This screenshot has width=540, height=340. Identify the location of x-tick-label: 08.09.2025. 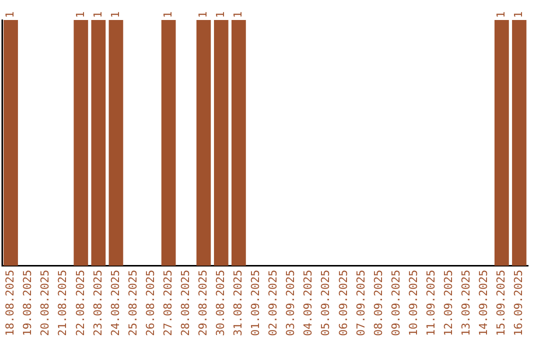
(378, 303).